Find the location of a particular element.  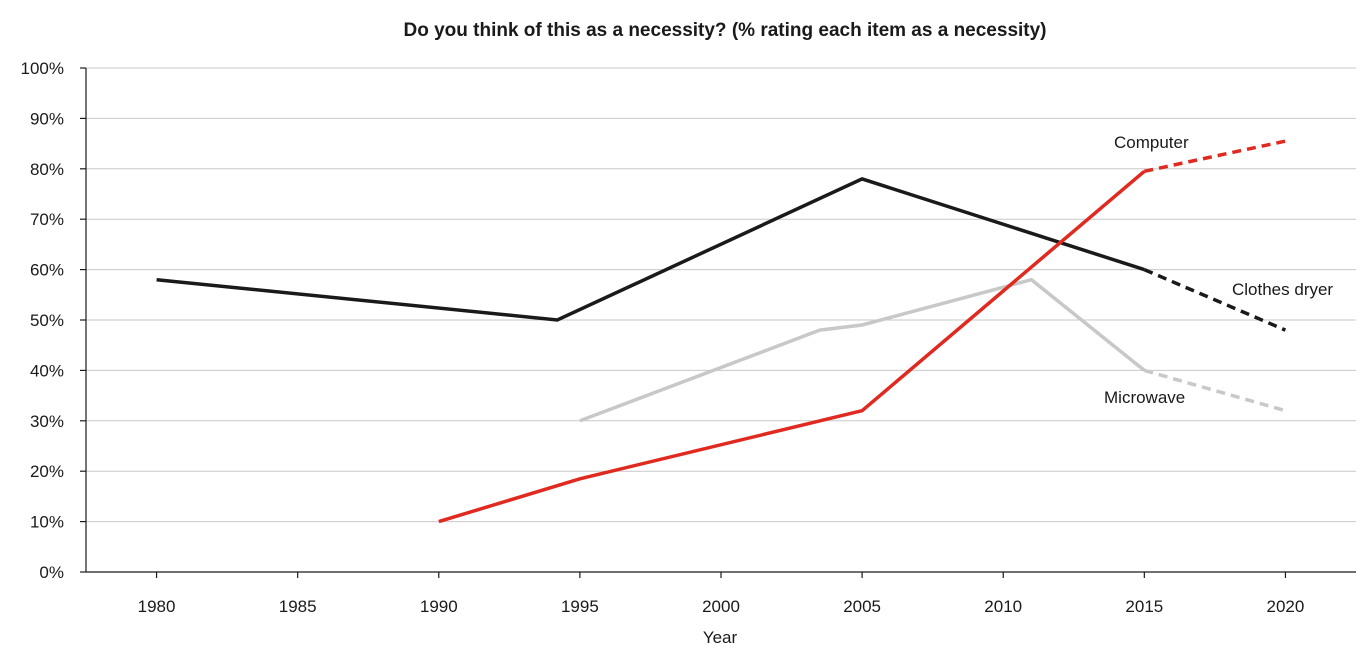

x-tick-label: 2015 is located at coordinates (1144, 606).